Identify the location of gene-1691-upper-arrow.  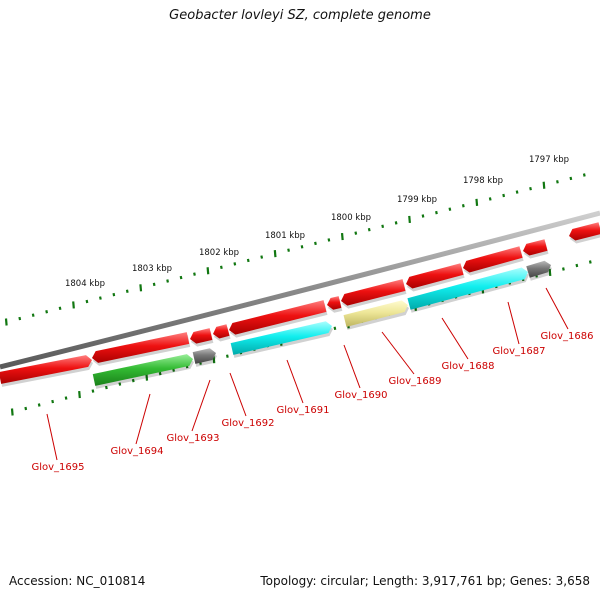
(278, 317).